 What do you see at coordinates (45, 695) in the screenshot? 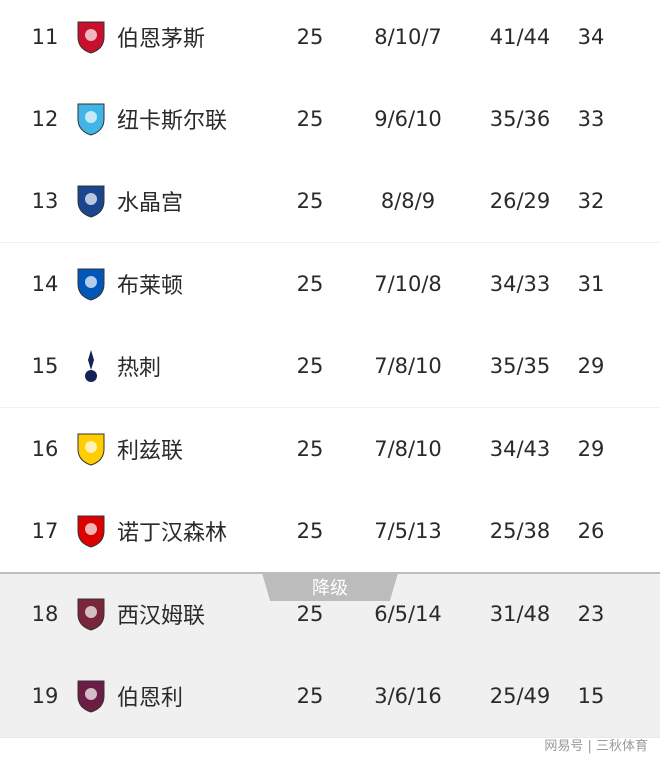
I see `rank: 19` at bounding box center [45, 695].